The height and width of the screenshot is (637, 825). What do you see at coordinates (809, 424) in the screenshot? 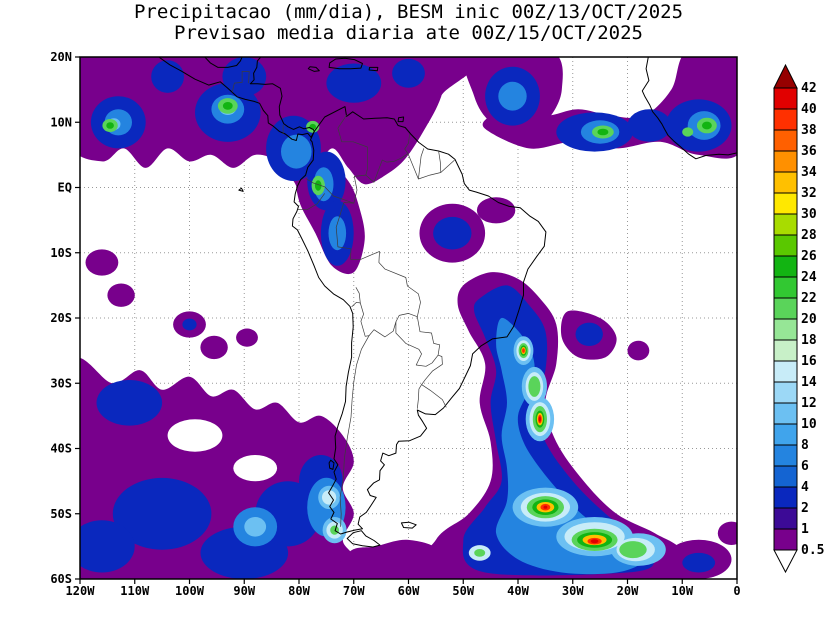
I see `svg-text: 10` at bounding box center [809, 424].